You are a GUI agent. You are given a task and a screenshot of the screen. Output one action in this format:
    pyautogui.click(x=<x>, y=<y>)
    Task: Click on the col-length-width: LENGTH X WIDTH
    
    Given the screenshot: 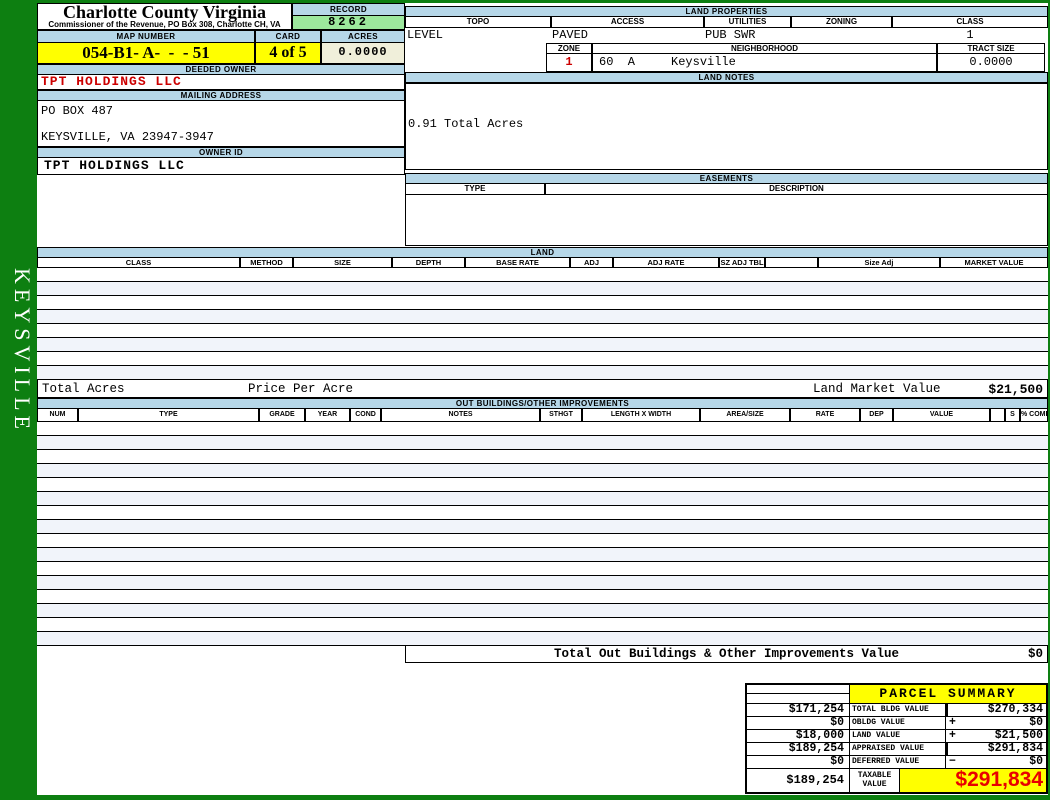 What is the action you would take?
    pyautogui.click(x=641, y=415)
    